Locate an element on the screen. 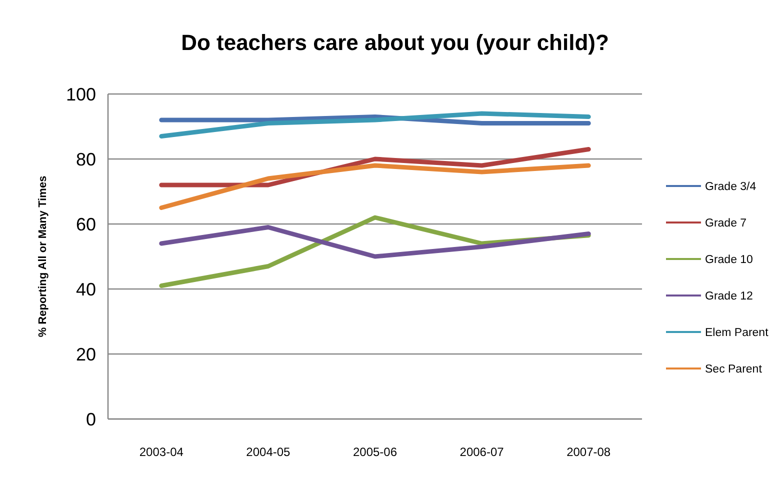  legend-label: Sec Parent is located at coordinates (734, 370).